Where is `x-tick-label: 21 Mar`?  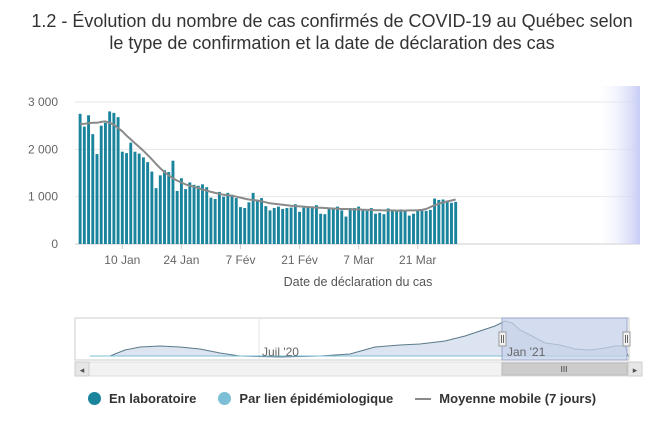
x-tick-label: 21 Mar is located at coordinates (417, 260).